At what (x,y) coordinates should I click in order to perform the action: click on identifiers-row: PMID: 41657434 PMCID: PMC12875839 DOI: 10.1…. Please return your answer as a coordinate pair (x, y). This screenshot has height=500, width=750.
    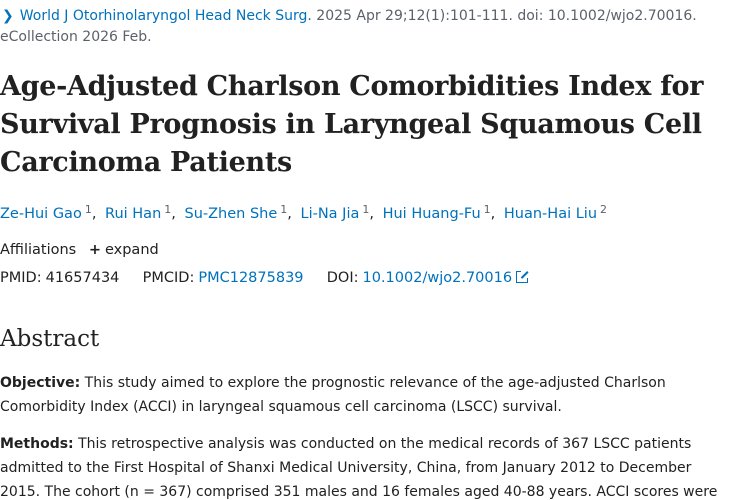
    Looking at the image, I should click on (264, 278).